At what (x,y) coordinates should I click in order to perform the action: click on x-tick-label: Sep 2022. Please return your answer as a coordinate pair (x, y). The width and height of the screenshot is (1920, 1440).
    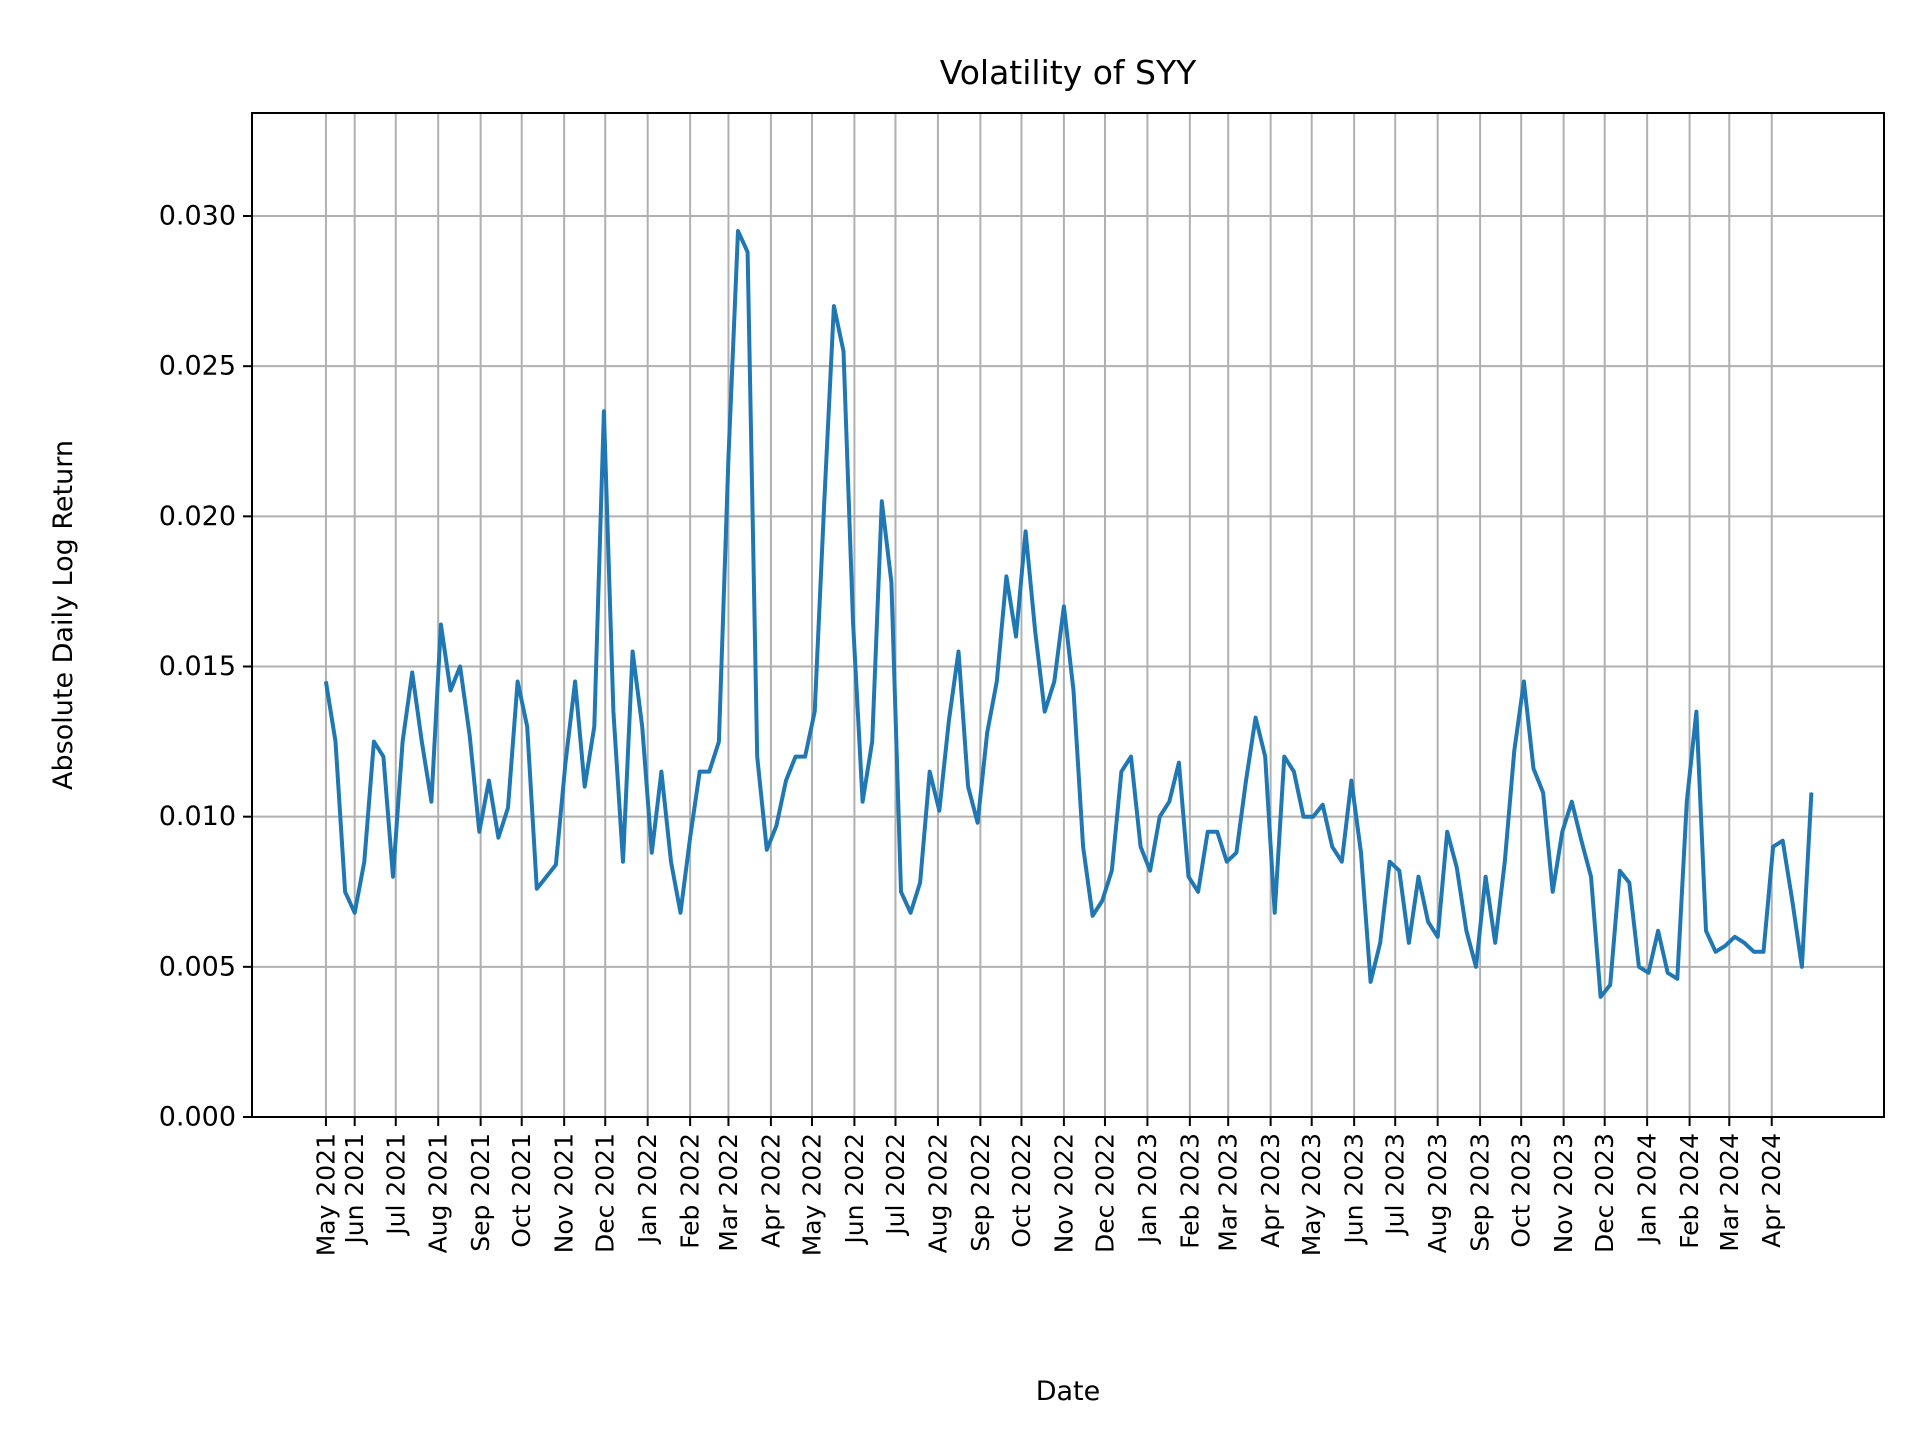
    Looking at the image, I should click on (980, 1192).